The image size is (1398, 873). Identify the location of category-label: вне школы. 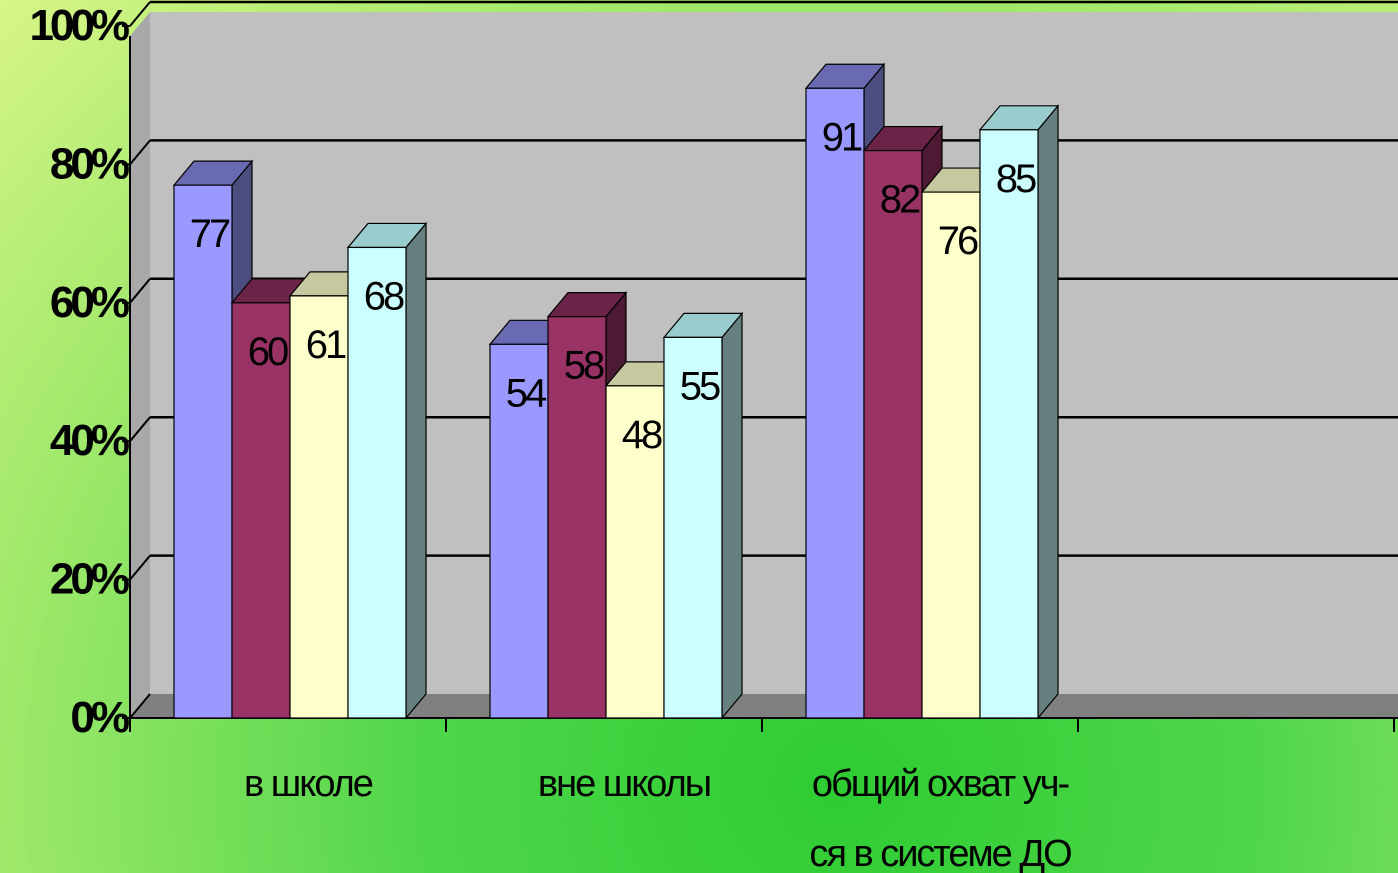
(624, 784).